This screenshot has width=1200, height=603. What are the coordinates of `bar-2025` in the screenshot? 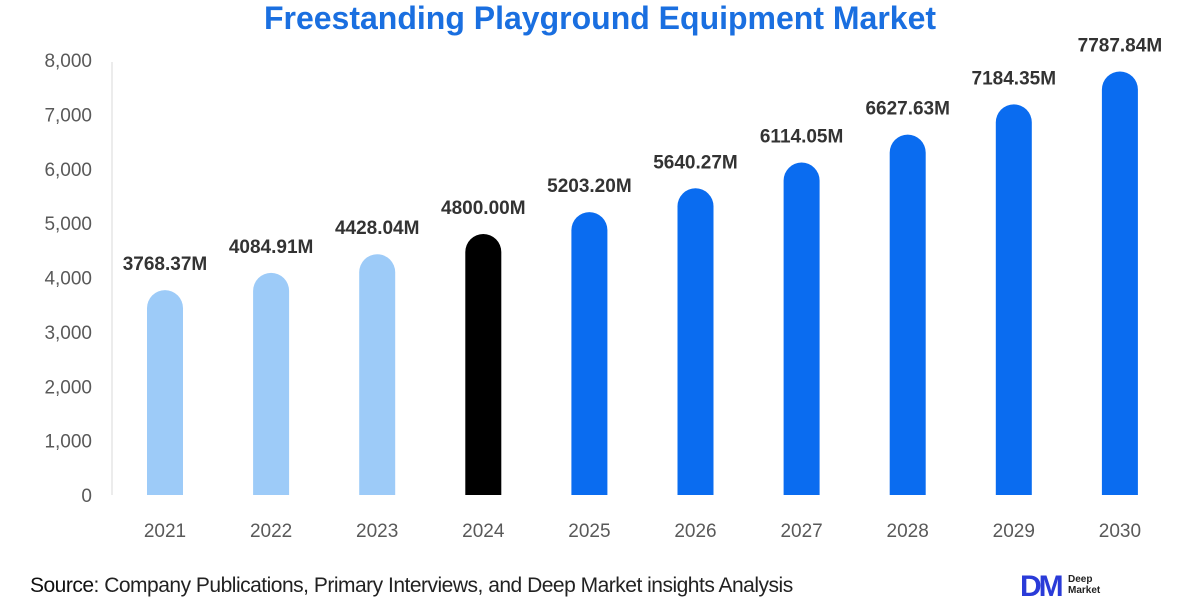 It's located at (589, 354).